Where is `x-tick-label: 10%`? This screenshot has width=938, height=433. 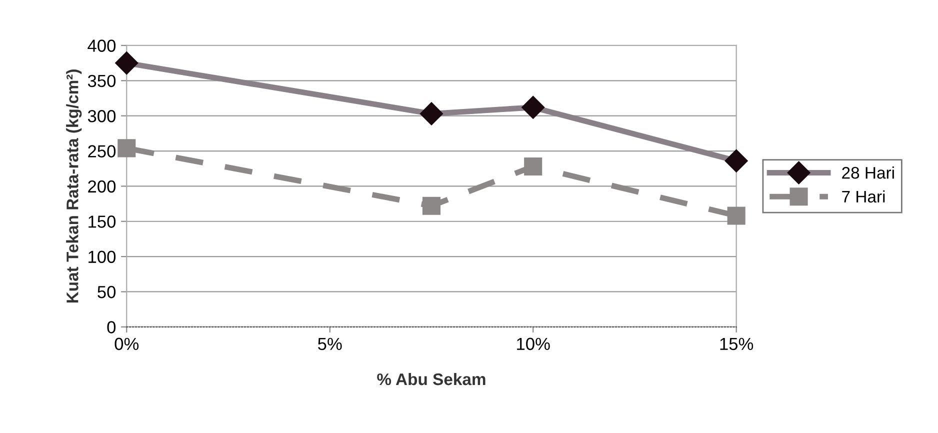
x-tick-label: 10% is located at coordinates (533, 344).